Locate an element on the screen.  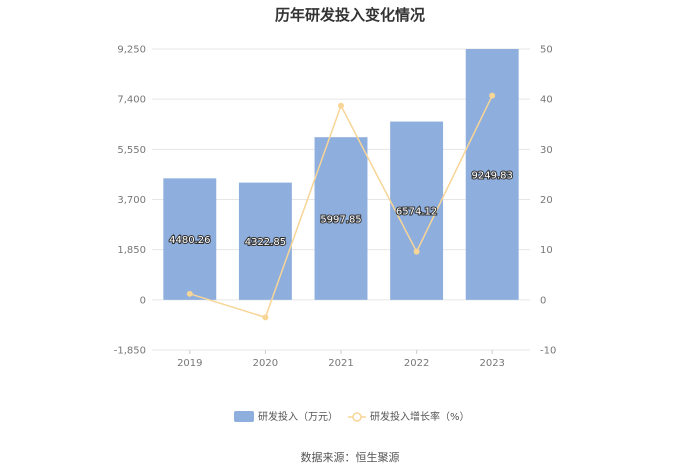
left-axis-ticks: 9,250 7,400 5,550 3,700 1,850 0 -1,850 is located at coordinates (130, 201).